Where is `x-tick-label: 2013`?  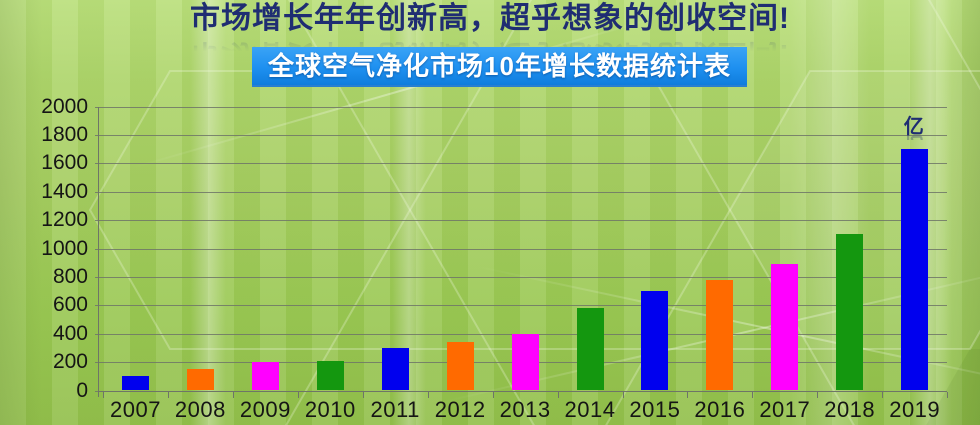
x-tick-label: 2013 is located at coordinates (525, 409).